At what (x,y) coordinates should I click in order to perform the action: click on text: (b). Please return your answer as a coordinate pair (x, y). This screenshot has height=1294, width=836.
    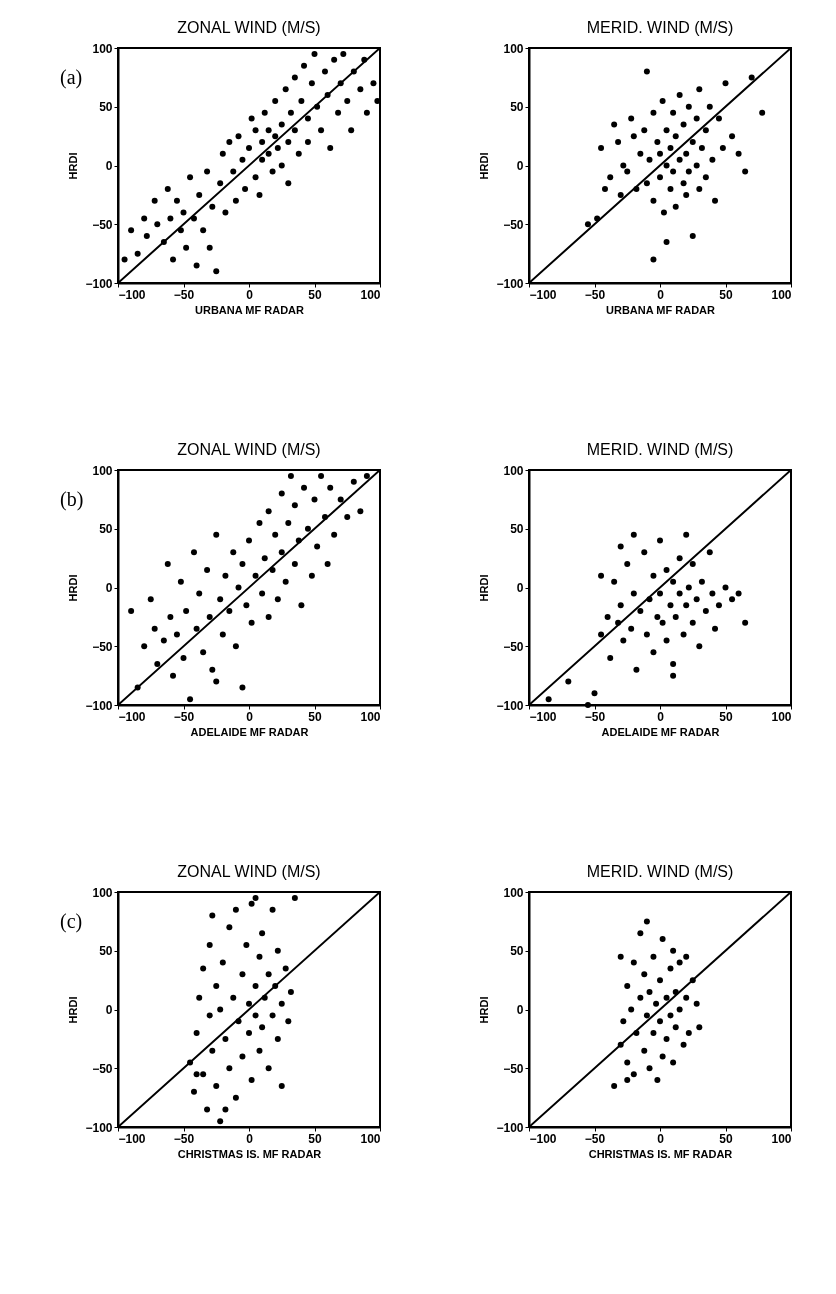
    Looking at the image, I should click on (72, 499).